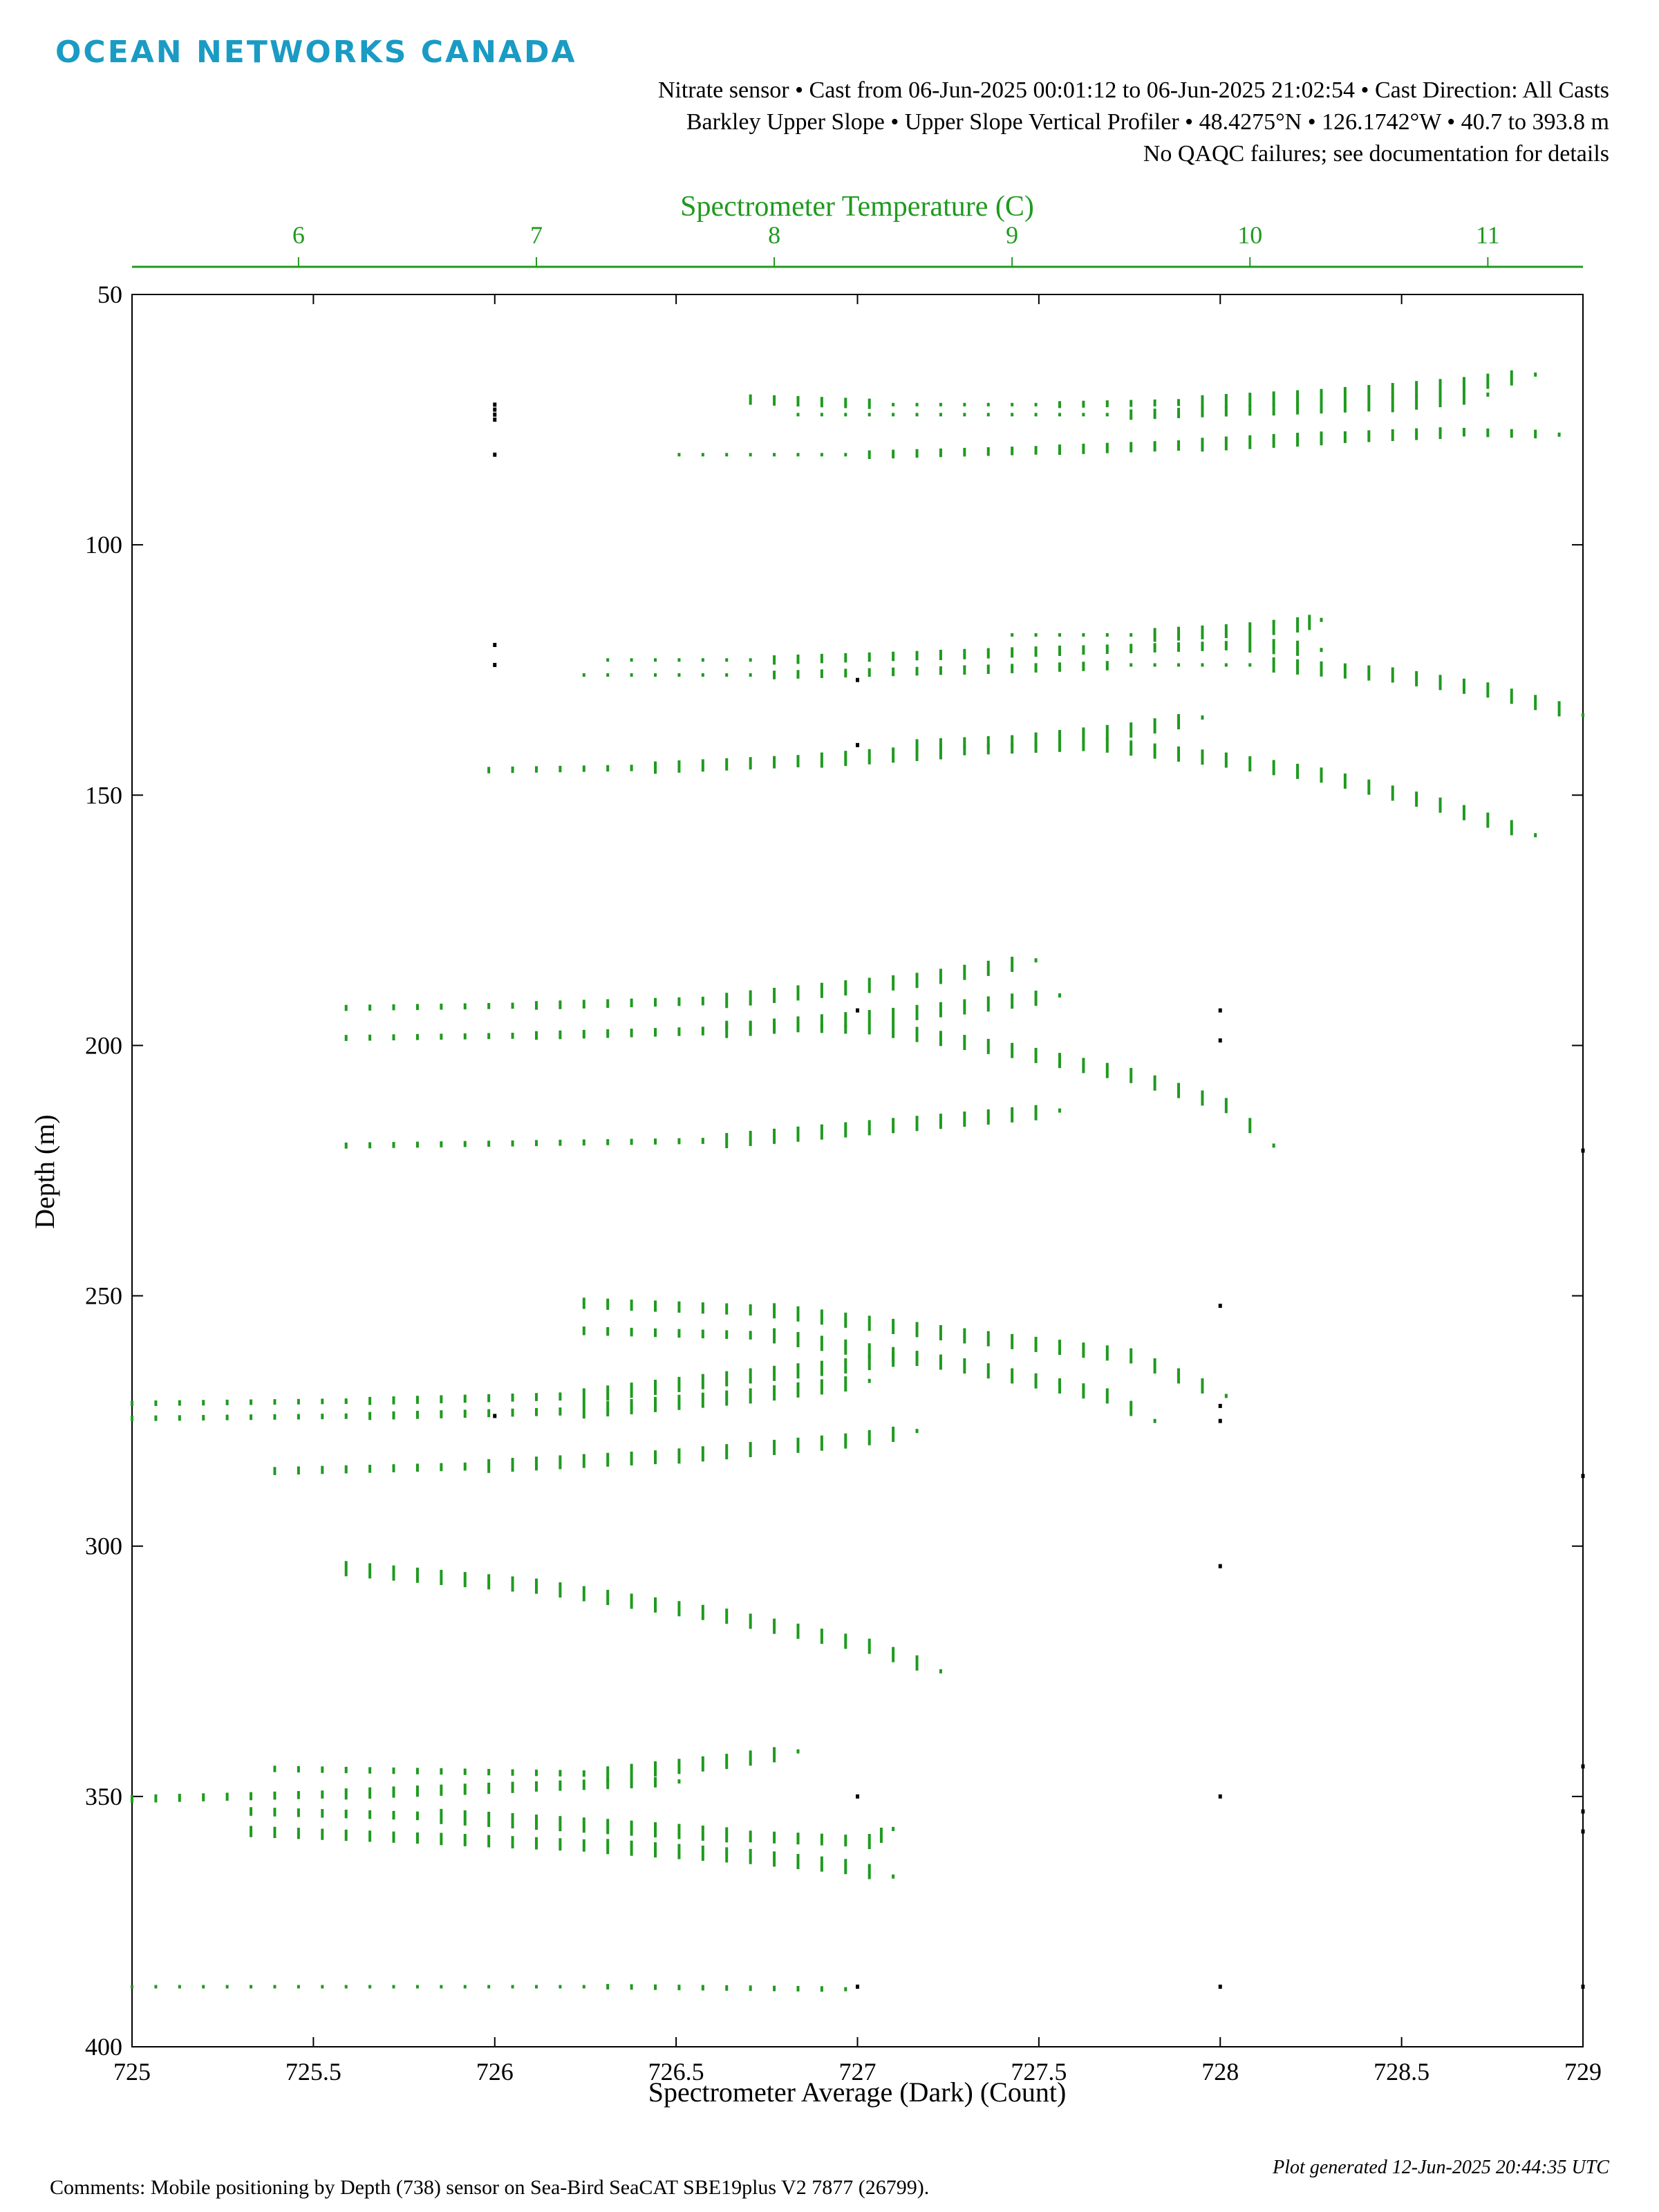 This screenshot has height=2212, width=1659. I want to click on y-tick-label: 400, so click(104, 2047).